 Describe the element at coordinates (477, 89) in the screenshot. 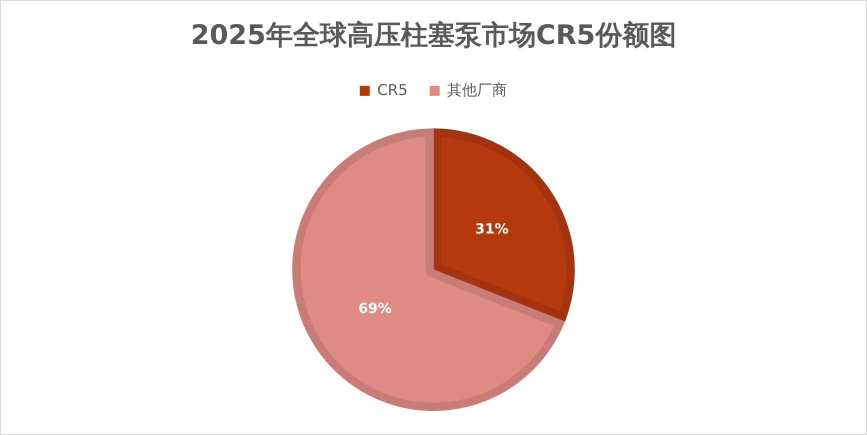

I see `legend-label: 其他厂商` at that location.